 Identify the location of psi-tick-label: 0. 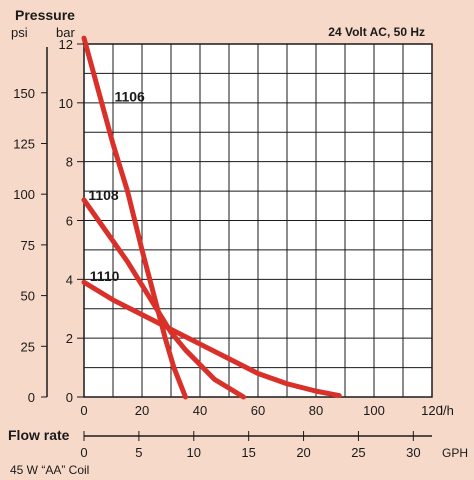
(31, 397).